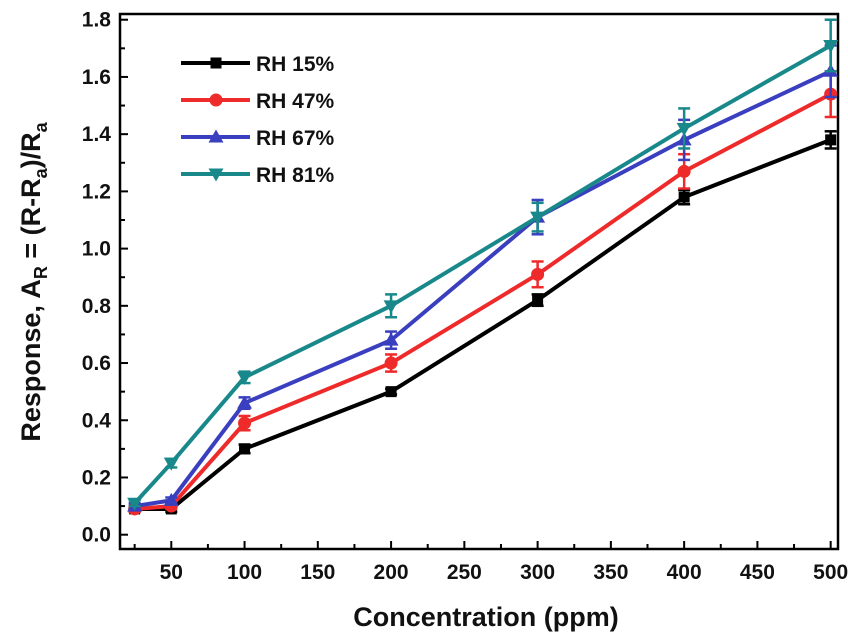  I want to click on x-tick-label: 500, so click(830, 572).